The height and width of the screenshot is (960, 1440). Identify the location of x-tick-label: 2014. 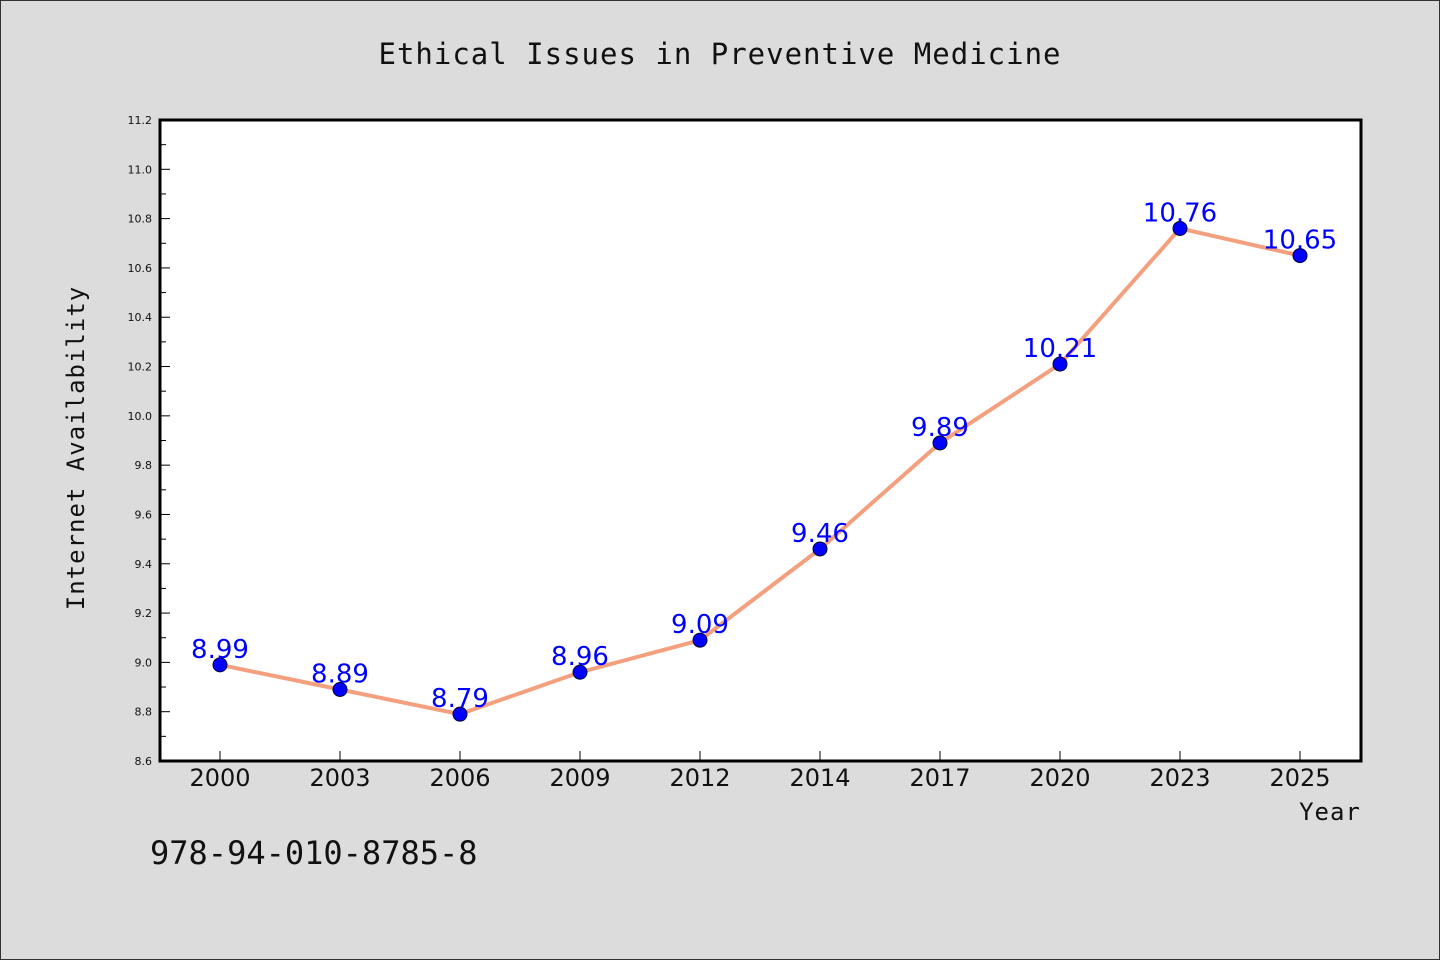
(819, 778).